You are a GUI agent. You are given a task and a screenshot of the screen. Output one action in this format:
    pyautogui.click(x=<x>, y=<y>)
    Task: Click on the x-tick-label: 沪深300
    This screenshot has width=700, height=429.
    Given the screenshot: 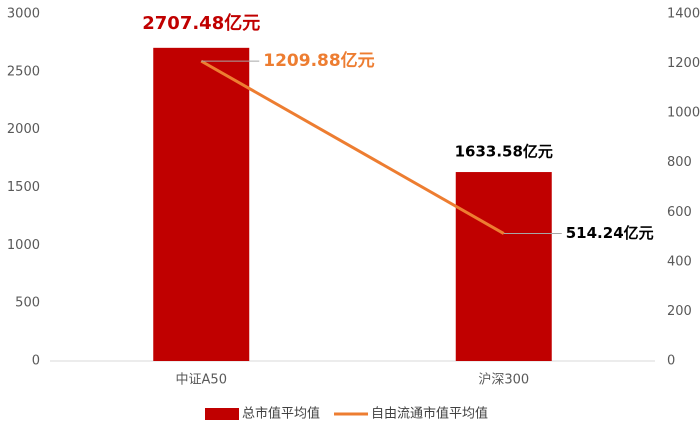 What is the action you would take?
    pyautogui.click(x=503, y=380)
    